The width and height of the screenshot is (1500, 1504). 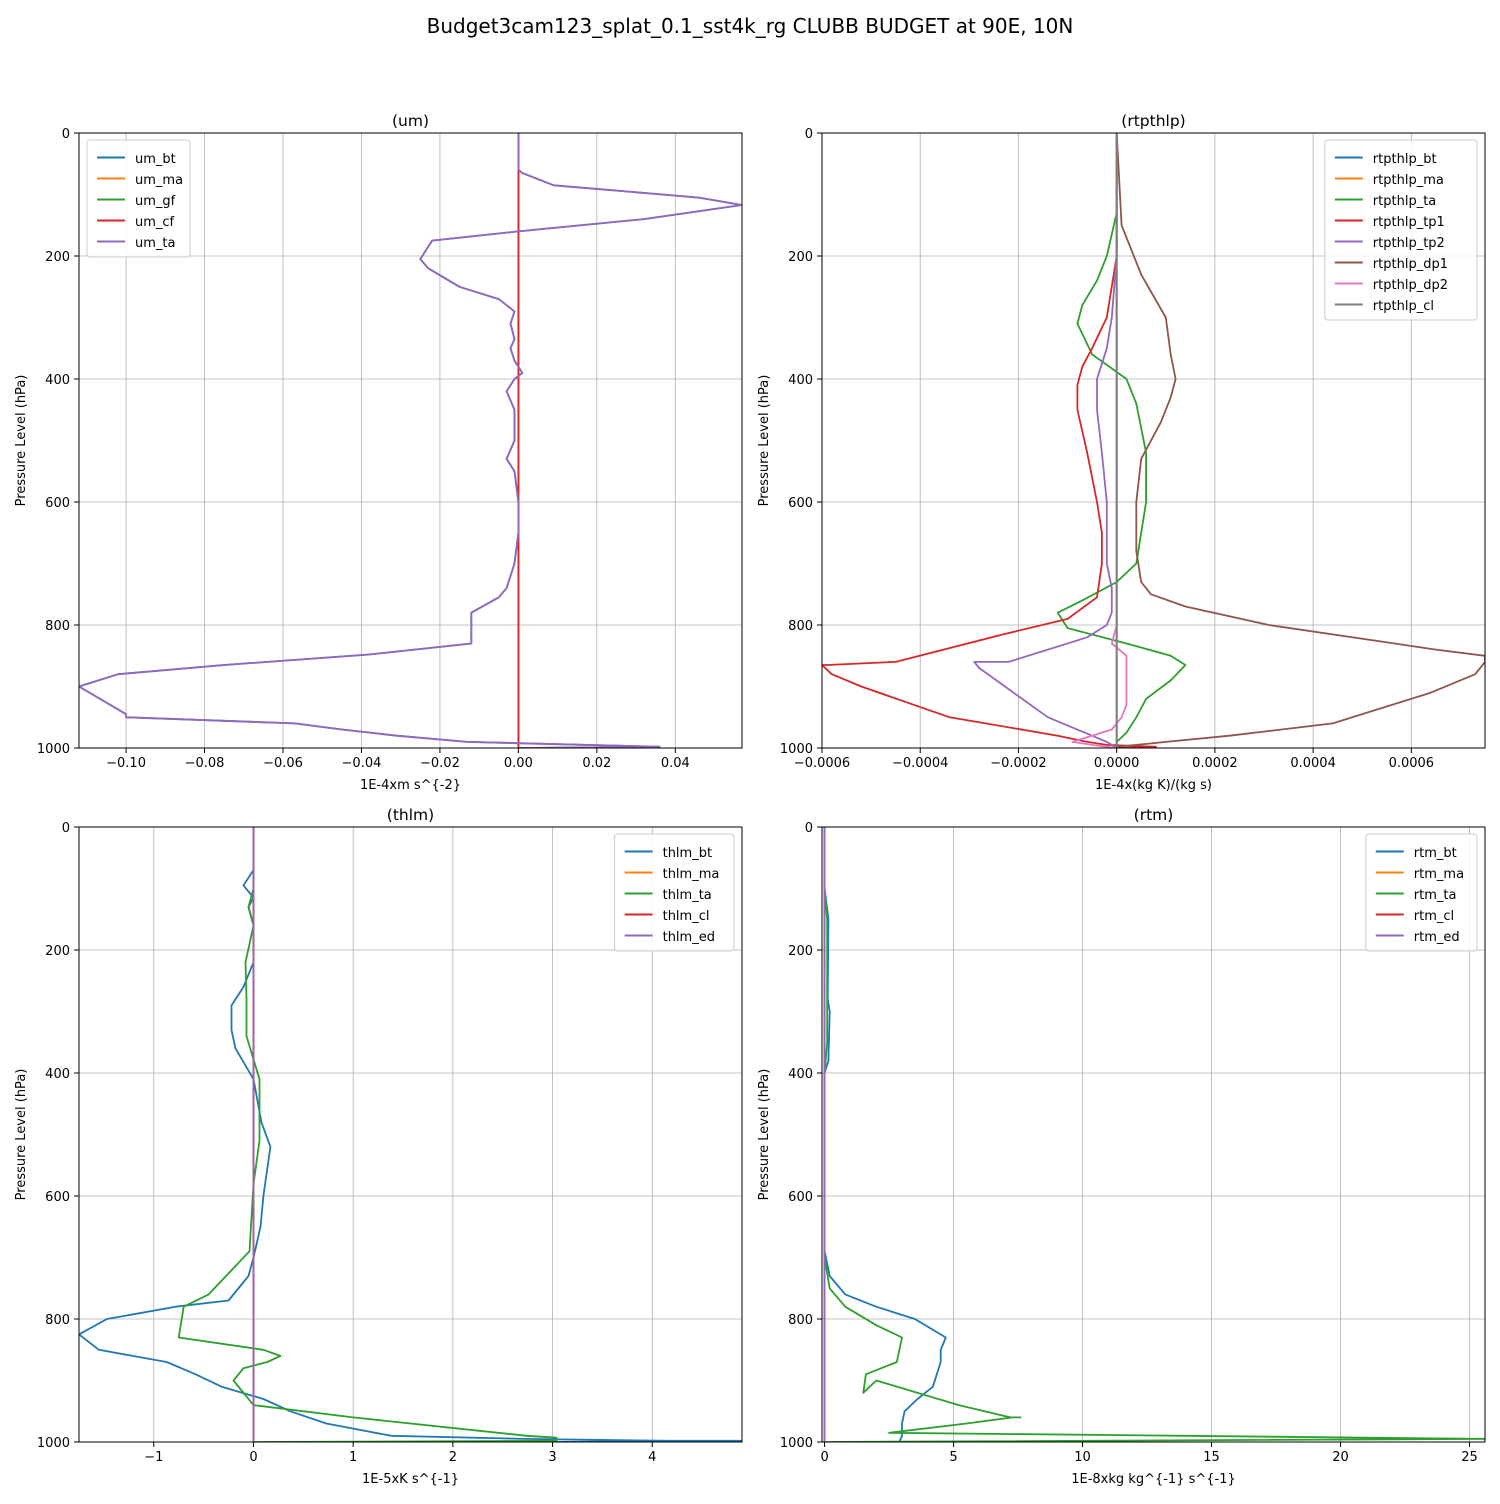 I want to click on legend-label-thlm_bt: thlm_bt, so click(x=687, y=853).